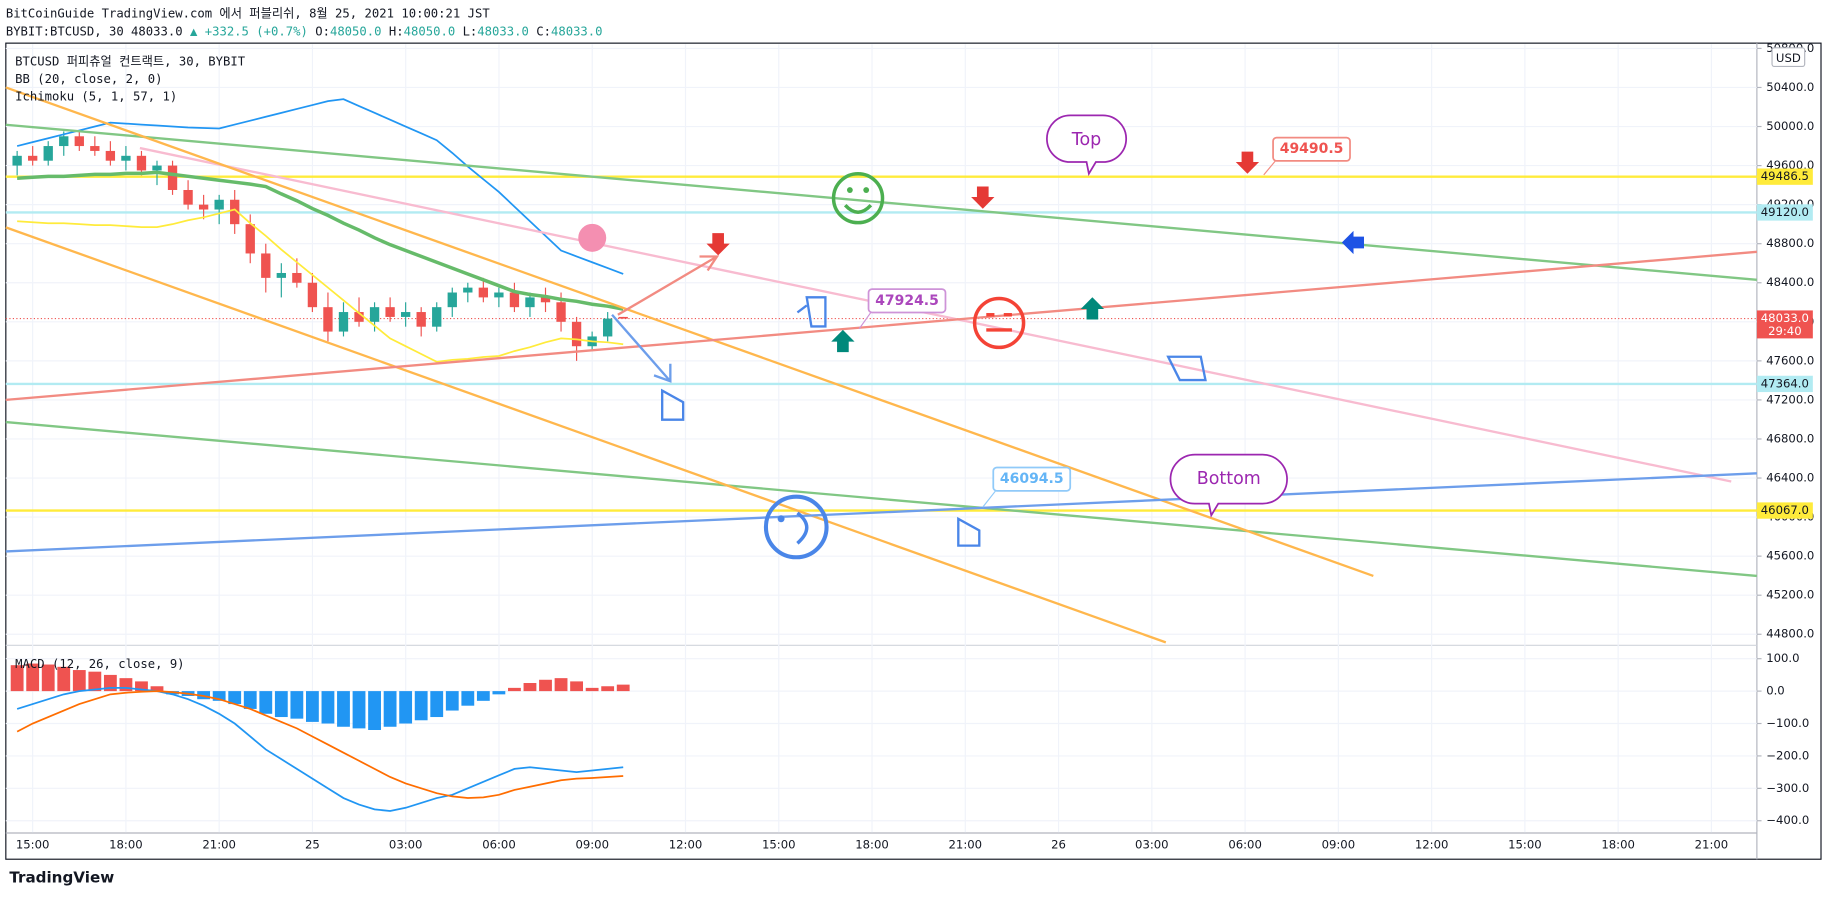  What do you see at coordinates (396, 31) in the screenshot?
I see `h-label: H:` at bounding box center [396, 31].